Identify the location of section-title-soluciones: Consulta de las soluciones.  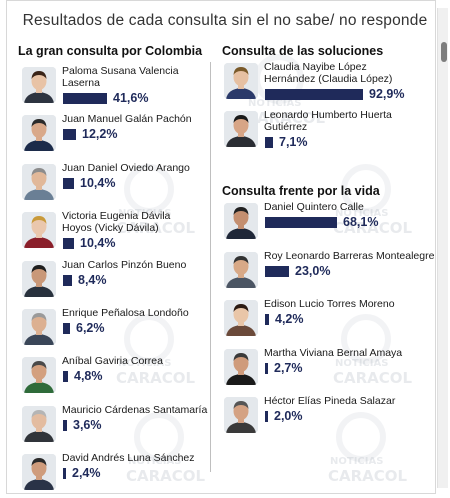
(303, 51).